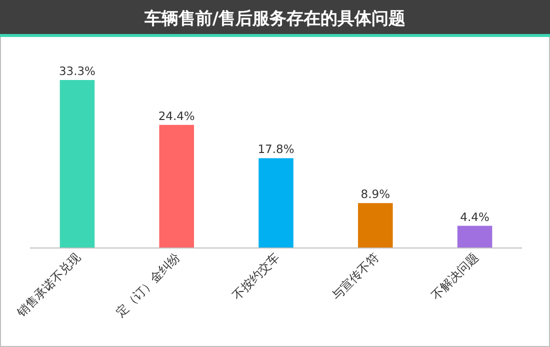 The image size is (550, 347). I want to click on x-tick-label: 定（订）金纠纷, so click(148, 285).